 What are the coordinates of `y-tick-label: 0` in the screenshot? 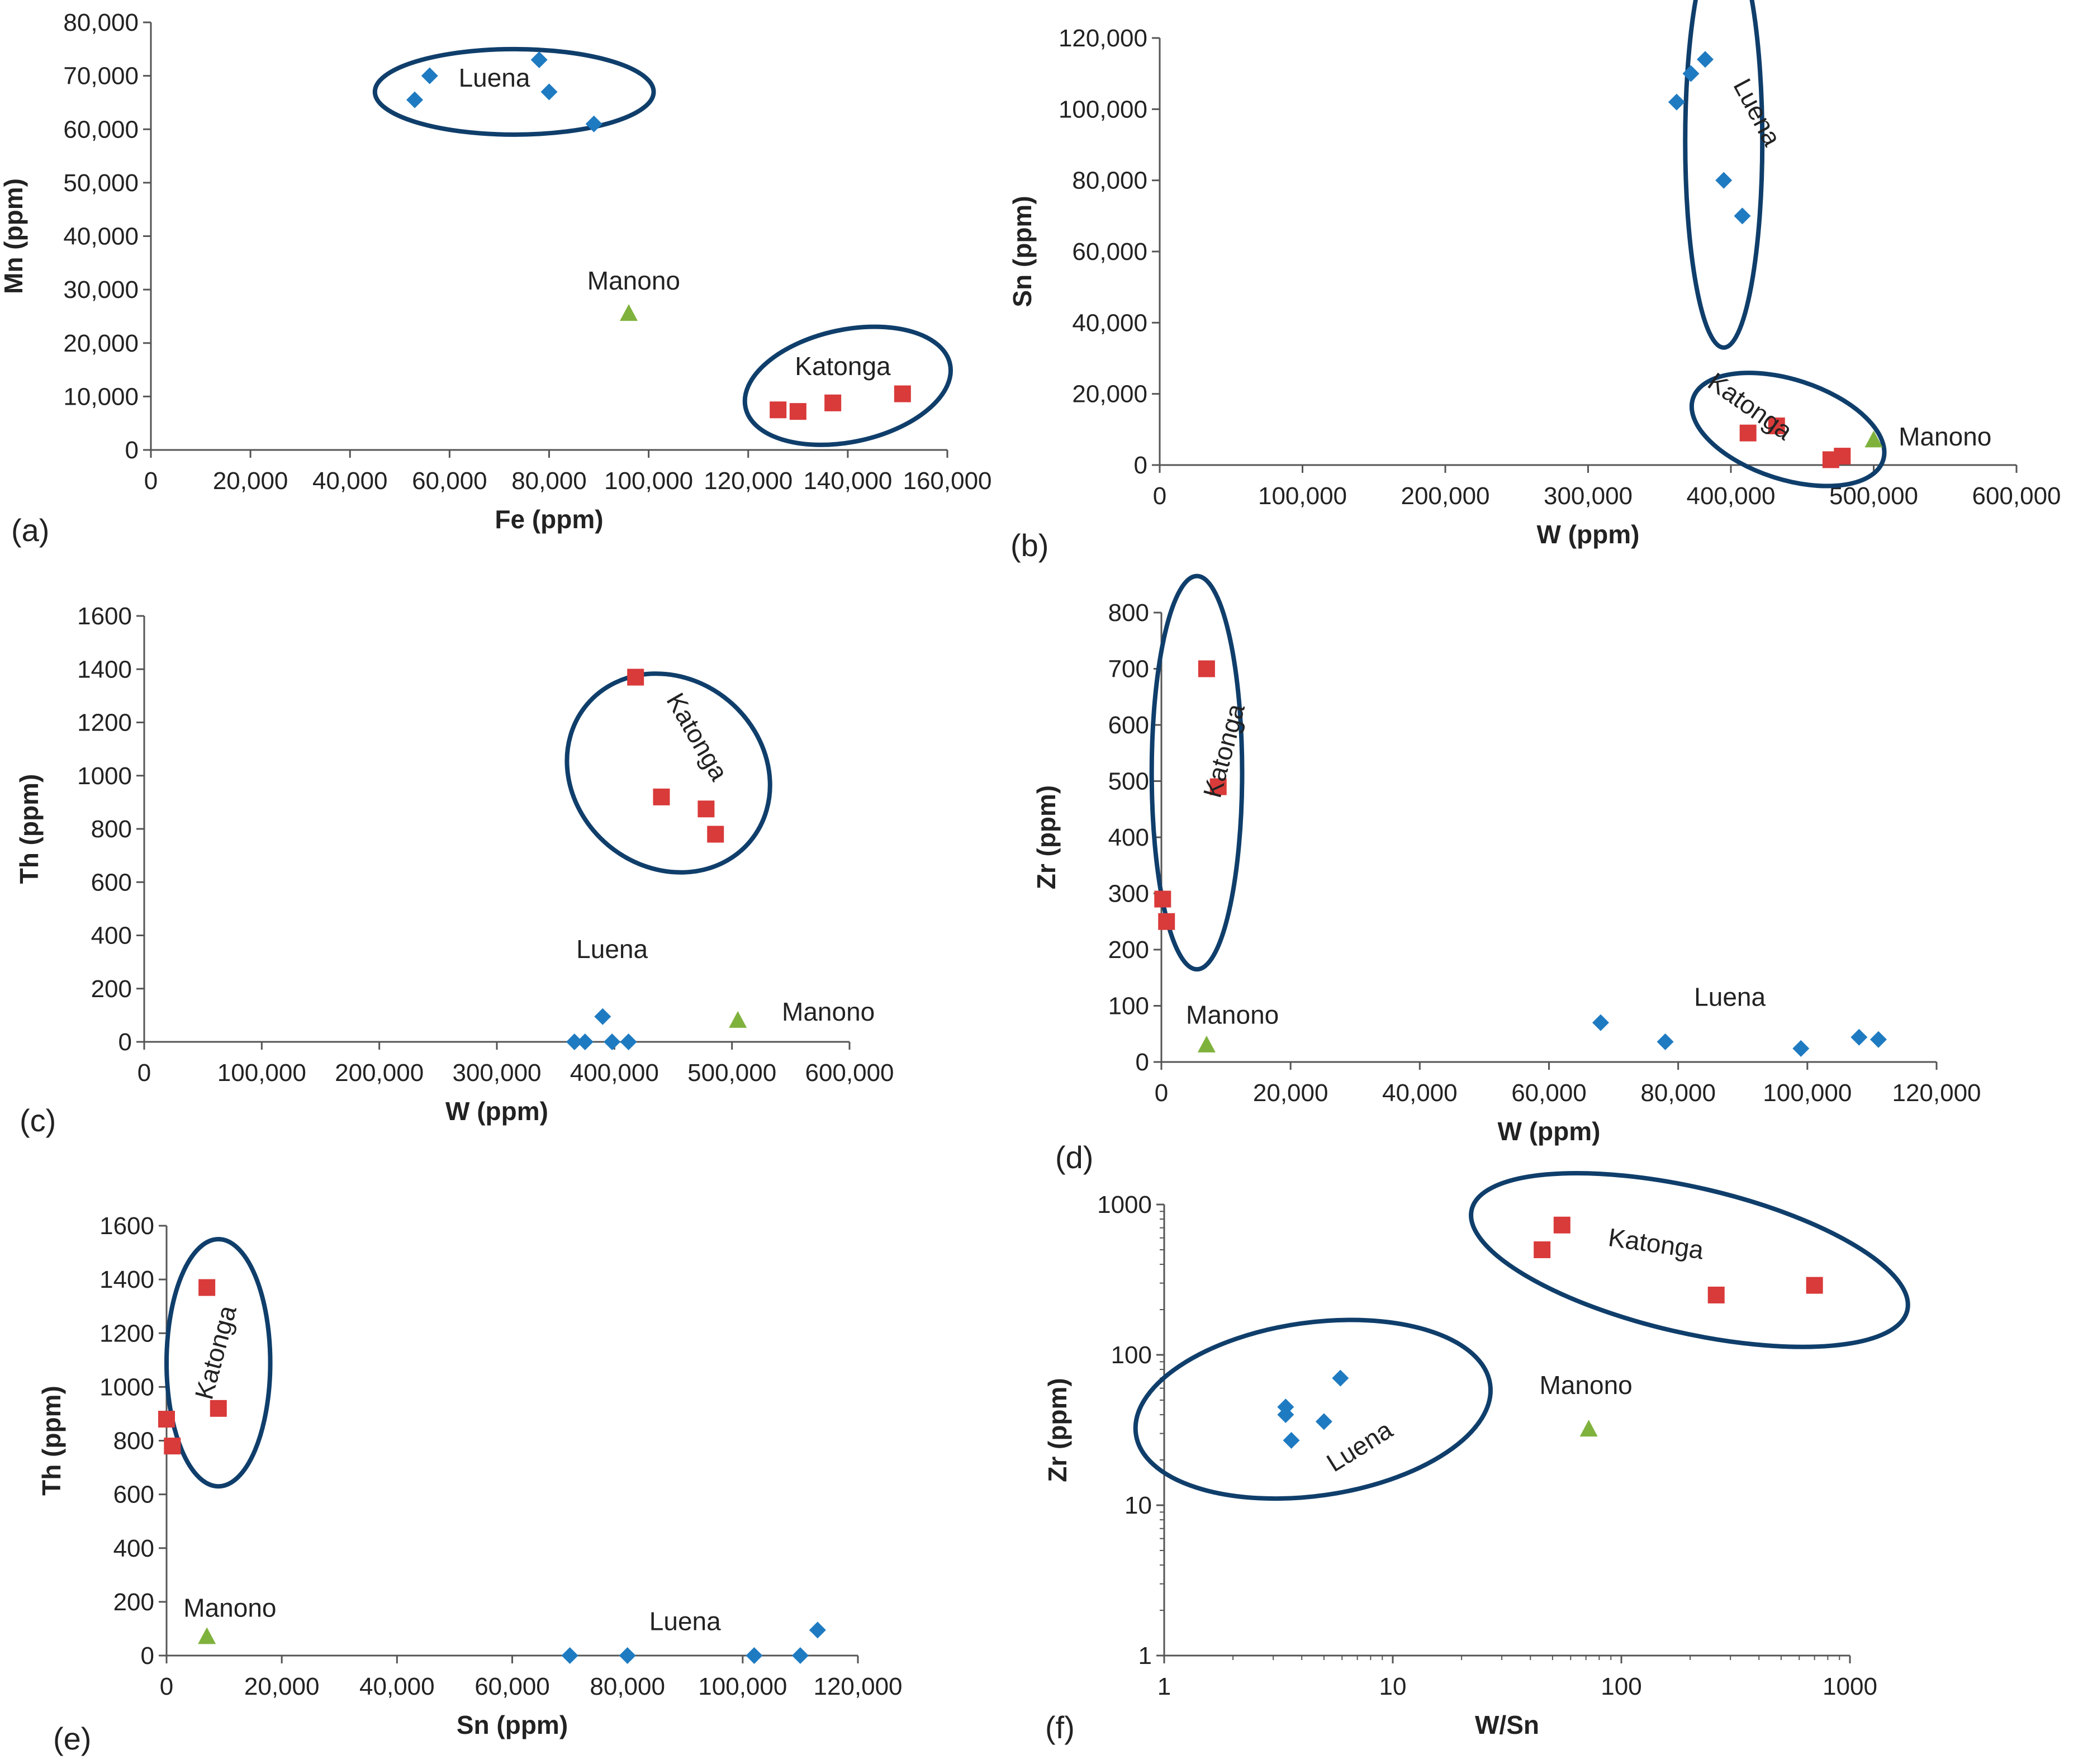 It's located at (147, 1656).